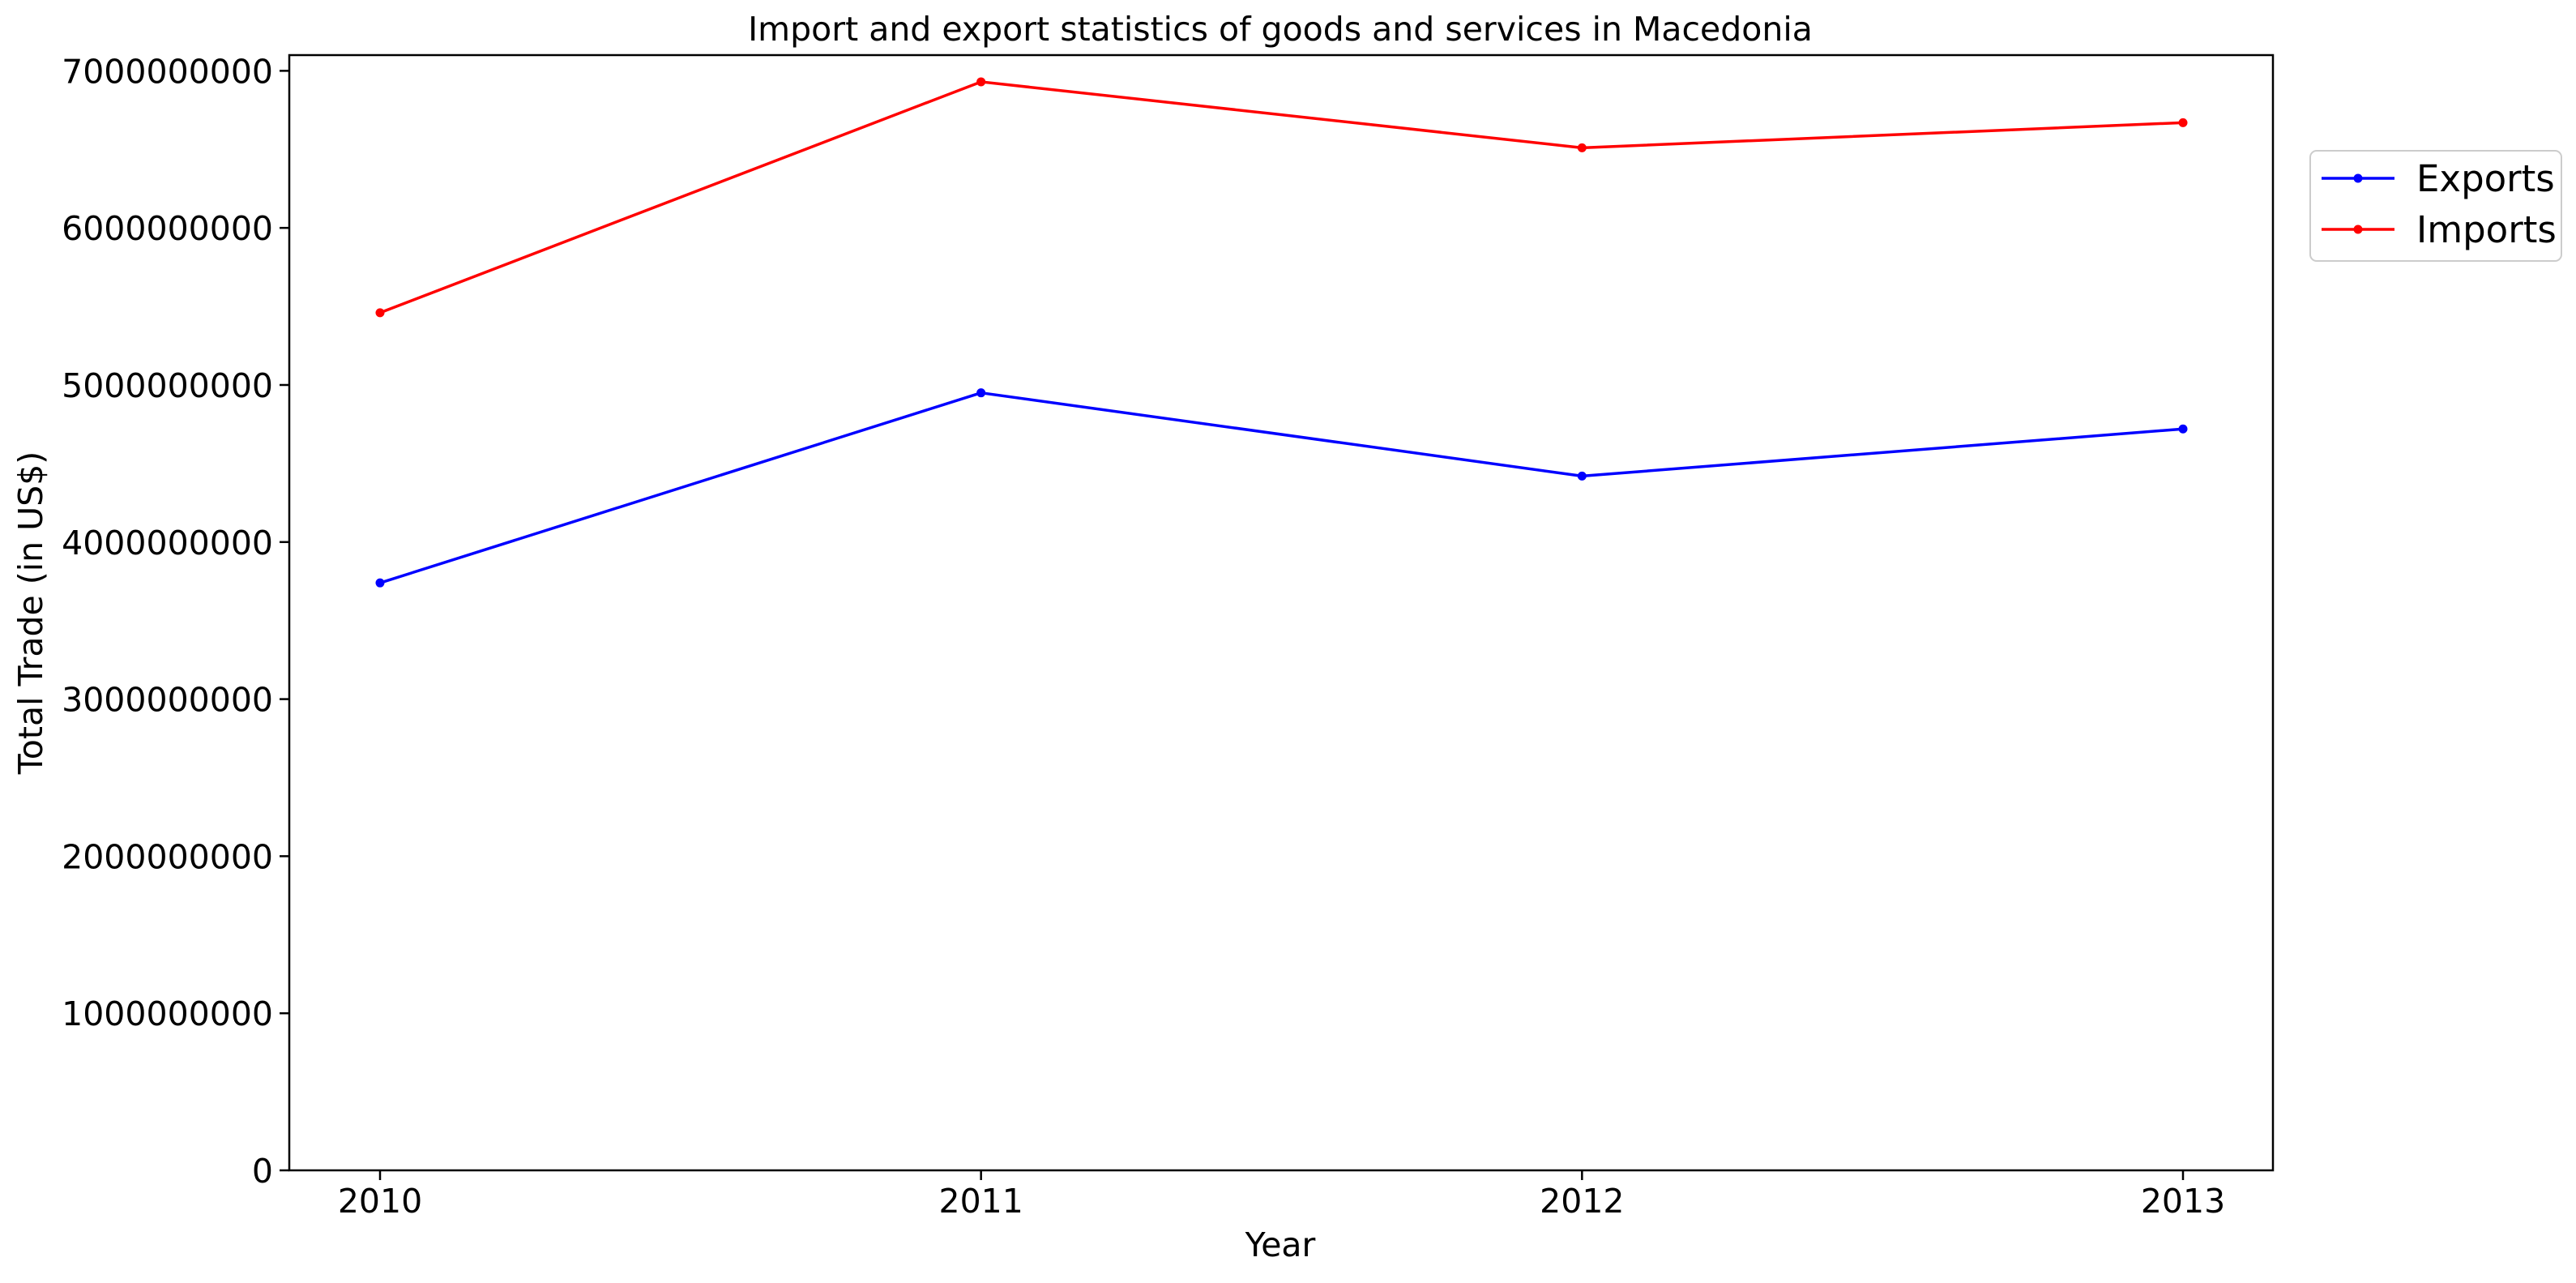  I want to click on series-imports, so click(1281, 197).